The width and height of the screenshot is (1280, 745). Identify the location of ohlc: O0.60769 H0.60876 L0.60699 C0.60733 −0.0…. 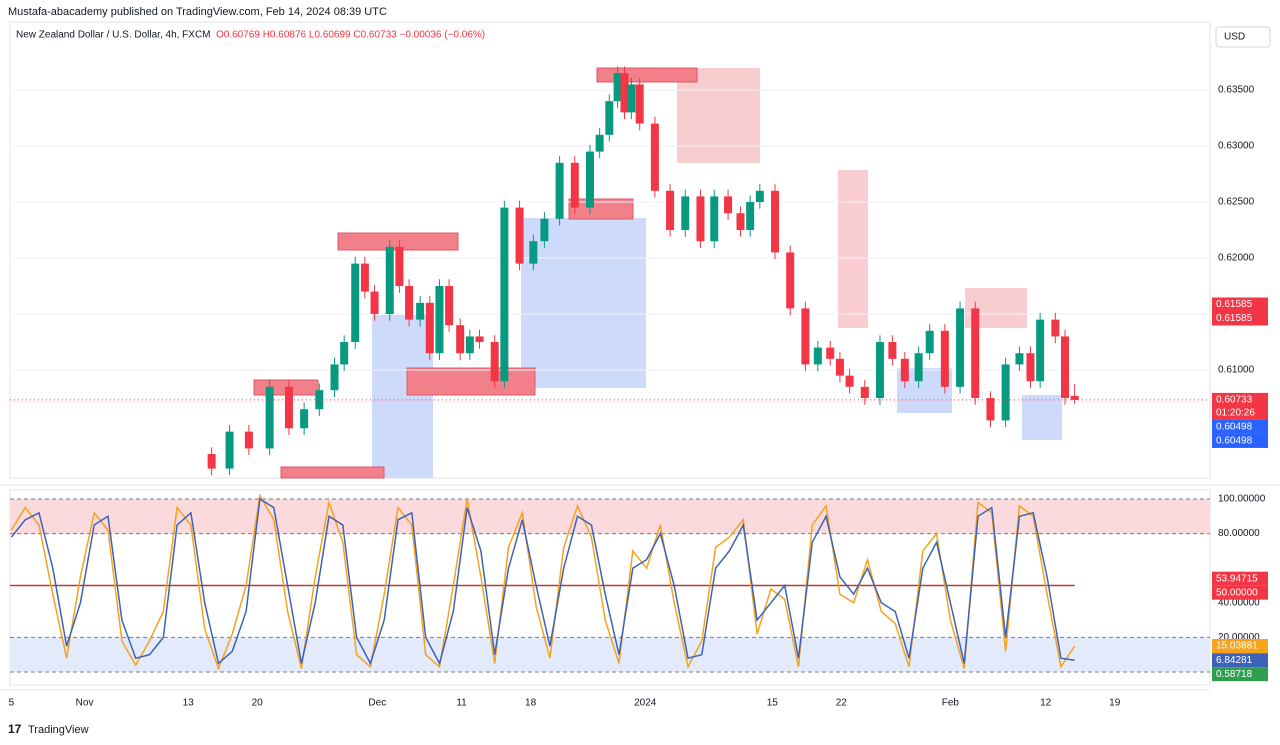
(350, 35).